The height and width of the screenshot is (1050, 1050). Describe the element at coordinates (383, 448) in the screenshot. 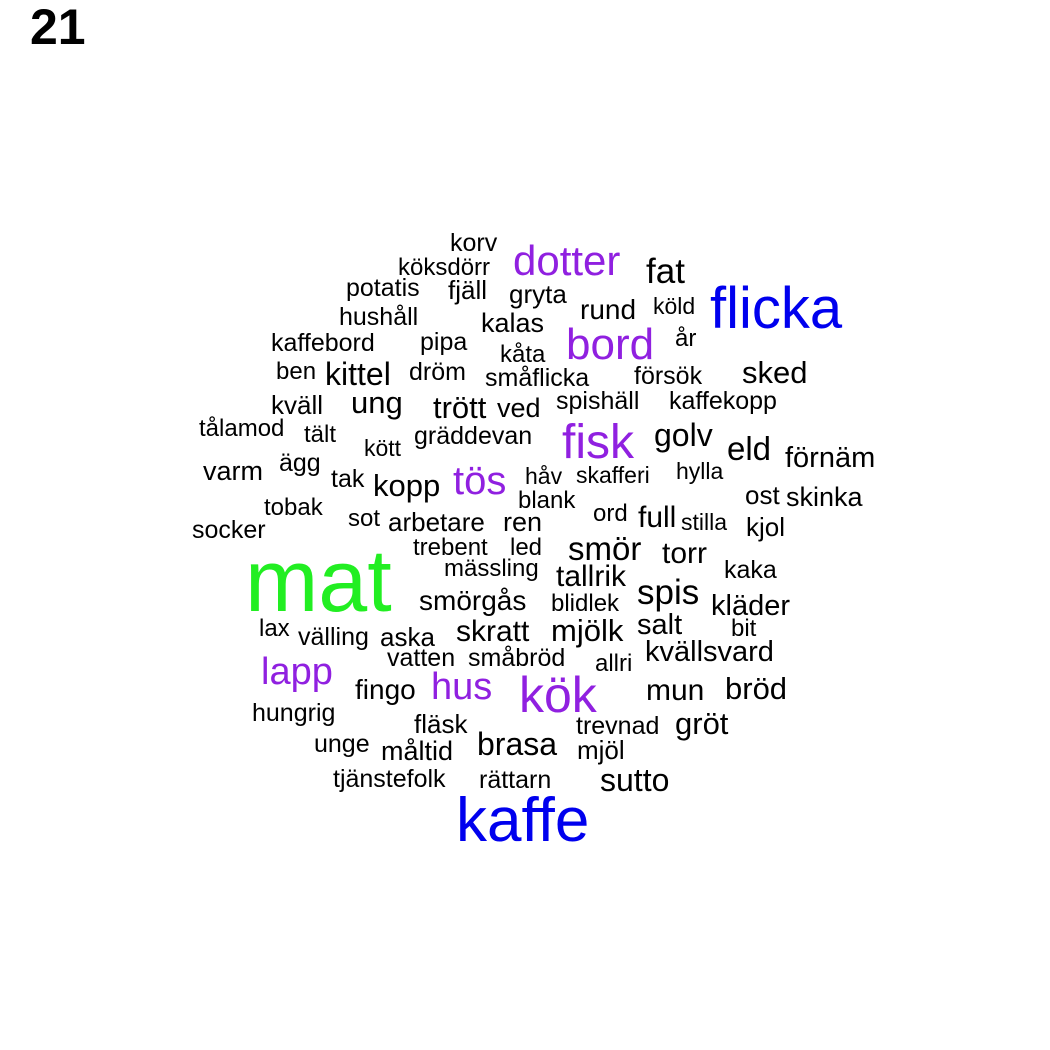

I see `cloud-word: kött` at that location.